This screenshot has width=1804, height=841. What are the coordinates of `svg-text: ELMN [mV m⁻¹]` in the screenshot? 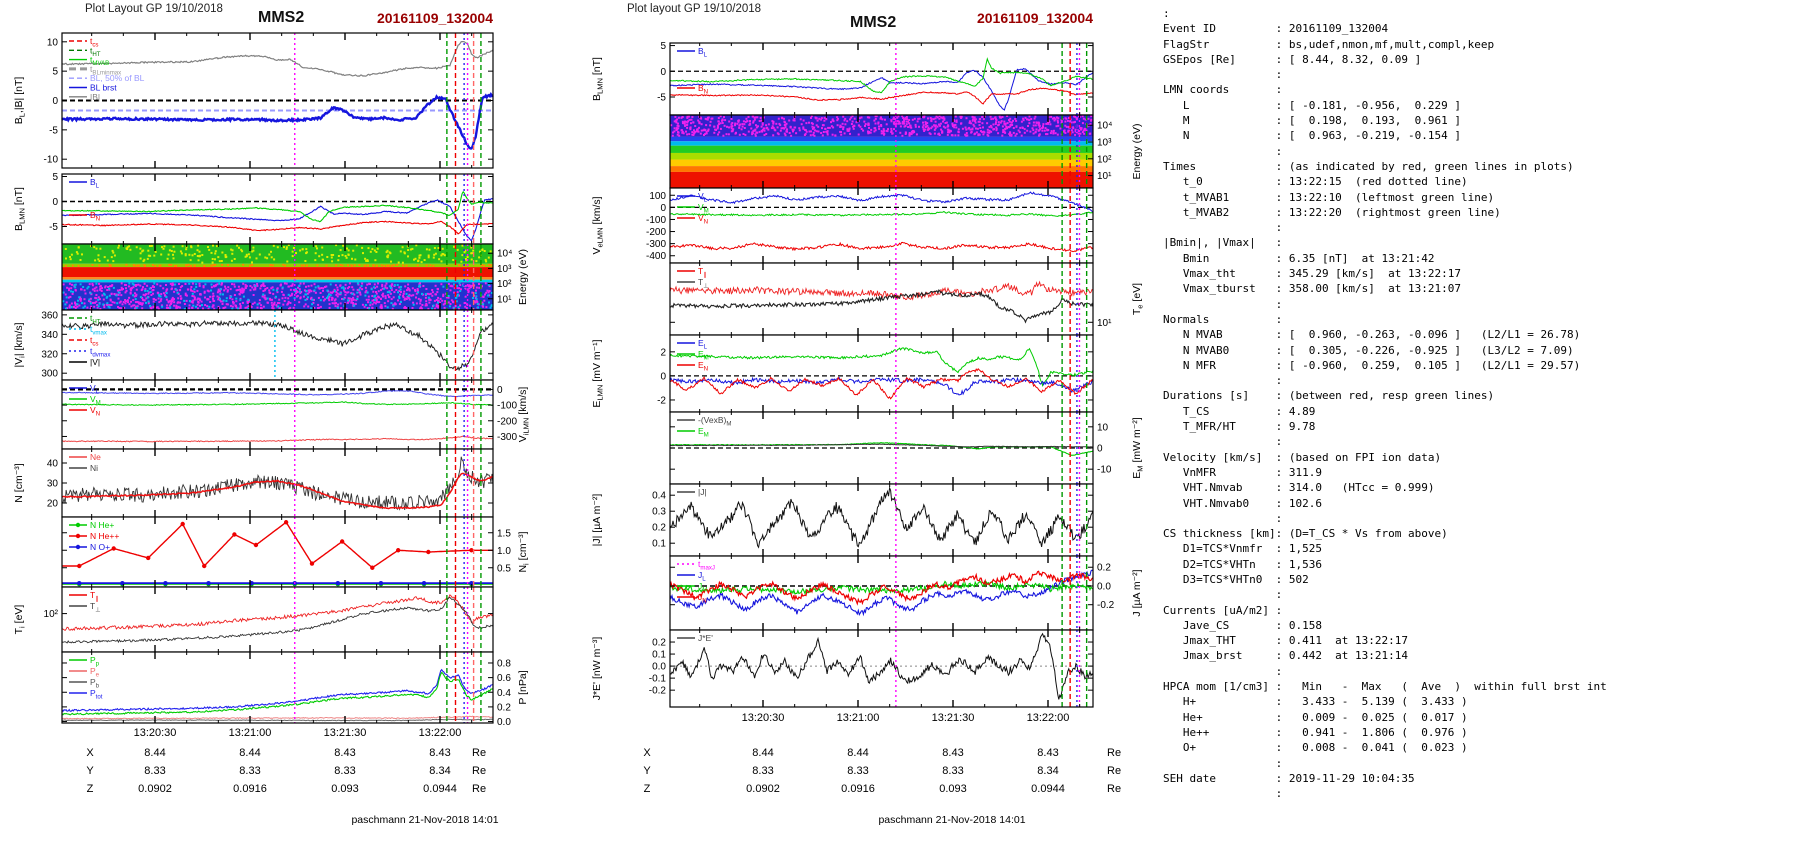 It's located at (598, 373).